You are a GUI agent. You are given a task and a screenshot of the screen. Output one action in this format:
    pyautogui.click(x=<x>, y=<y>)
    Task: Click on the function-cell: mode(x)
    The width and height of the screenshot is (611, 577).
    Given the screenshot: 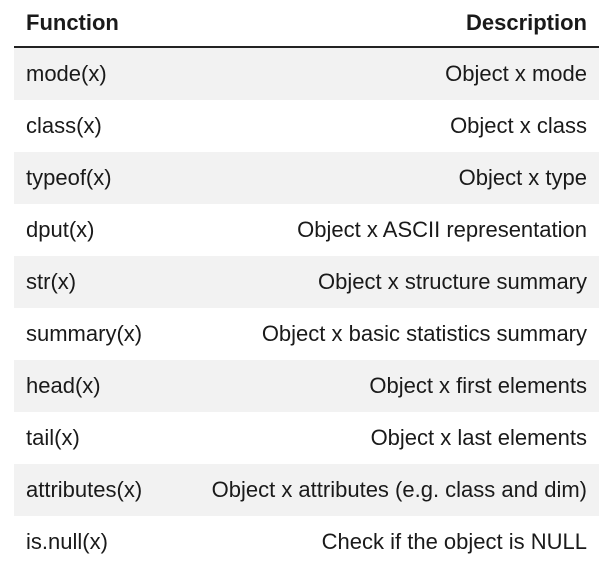 What is the action you would take?
    pyautogui.click(x=101, y=73)
    